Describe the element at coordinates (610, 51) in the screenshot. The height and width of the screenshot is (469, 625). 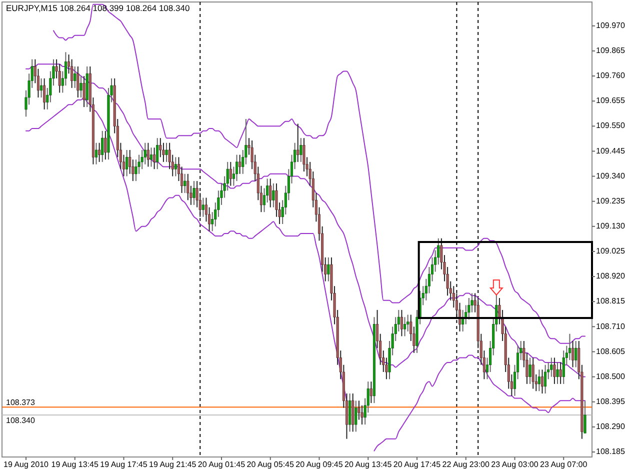
I see `y-tick-label: 109.865` at that location.